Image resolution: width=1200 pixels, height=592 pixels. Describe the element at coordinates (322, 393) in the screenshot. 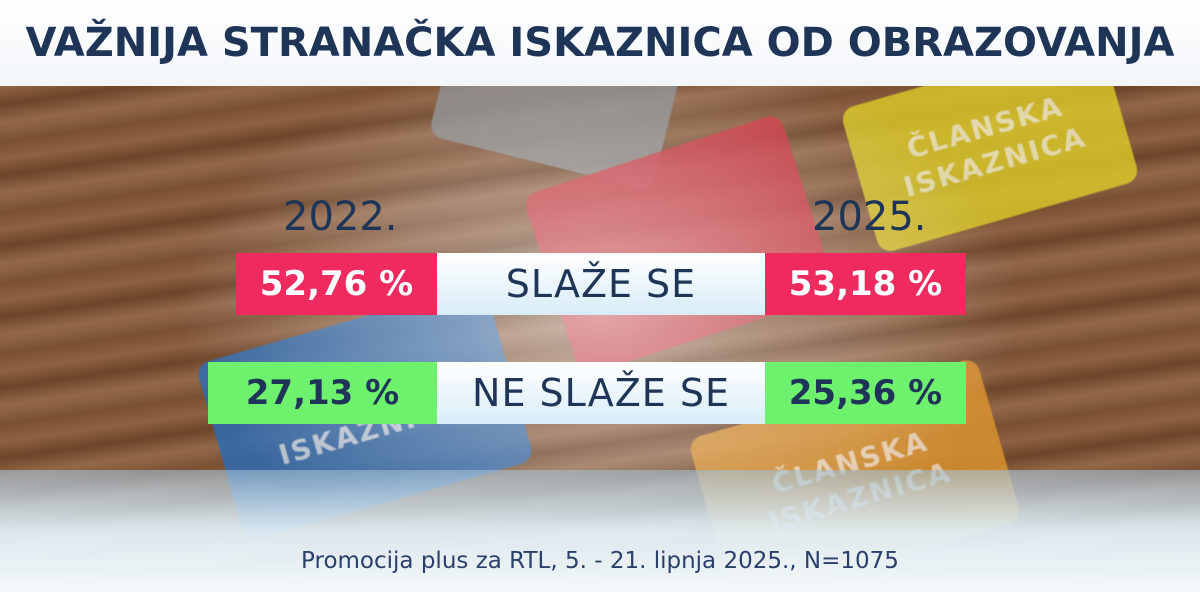

I see `value-cell: 27,13 %` at that location.